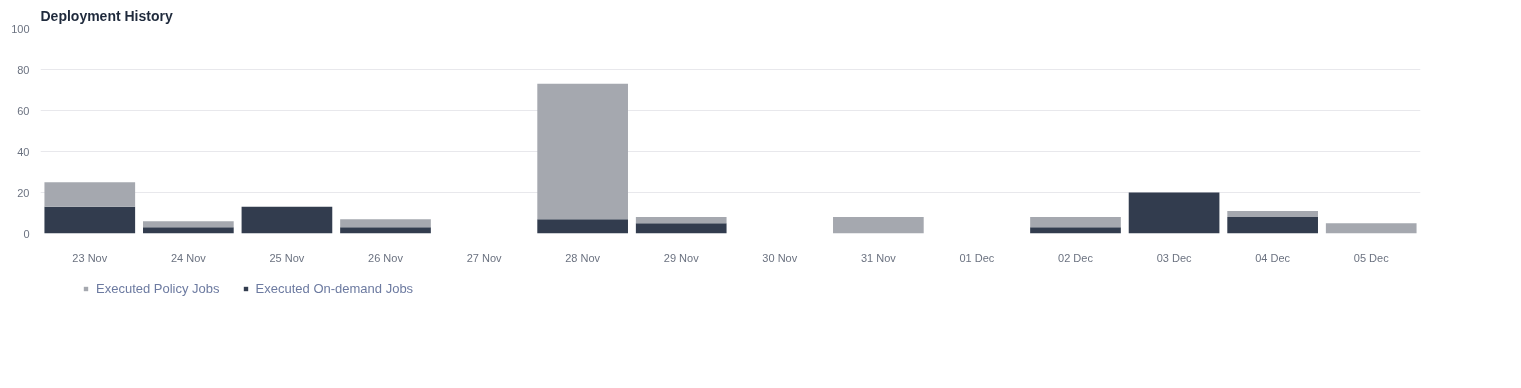 The width and height of the screenshot is (1521, 388). What do you see at coordinates (1076, 257) in the screenshot?
I see `x-tick-label: 02 Dec` at bounding box center [1076, 257].